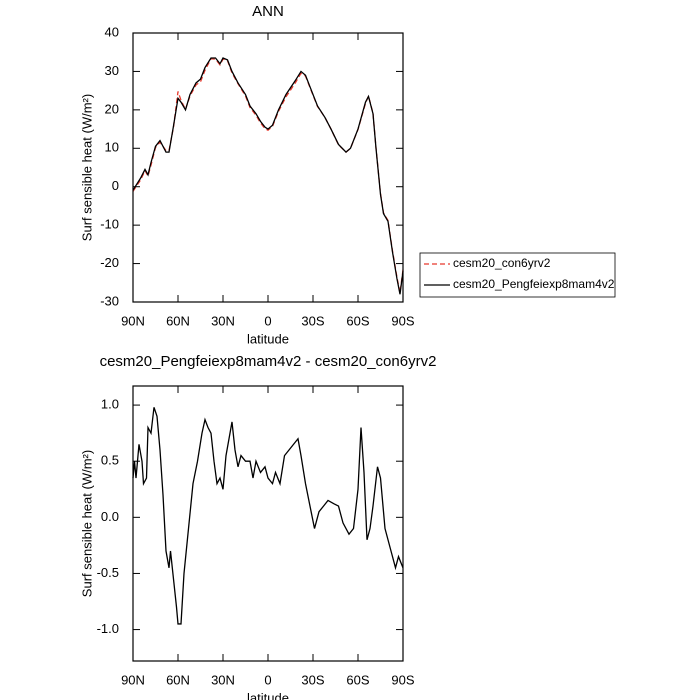  I want to click on y-tick-label: 20, so click(112, 108).